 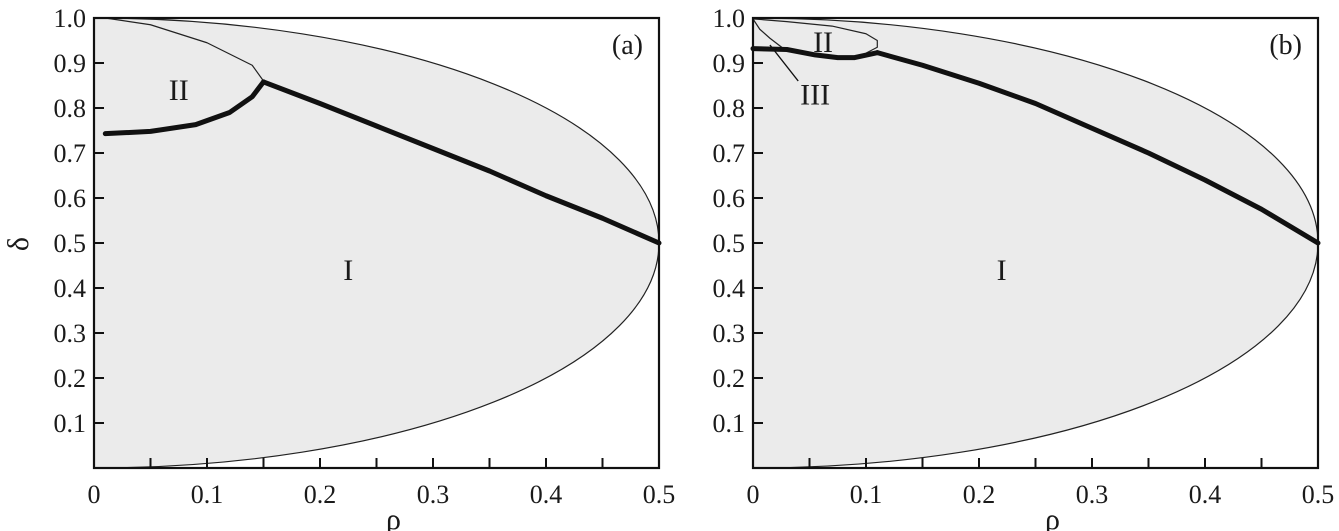 What do you see at coordinates (1285, 45) in the screenshot?
I see `panel-tag: (b)` at bounding box center [1285, 45].